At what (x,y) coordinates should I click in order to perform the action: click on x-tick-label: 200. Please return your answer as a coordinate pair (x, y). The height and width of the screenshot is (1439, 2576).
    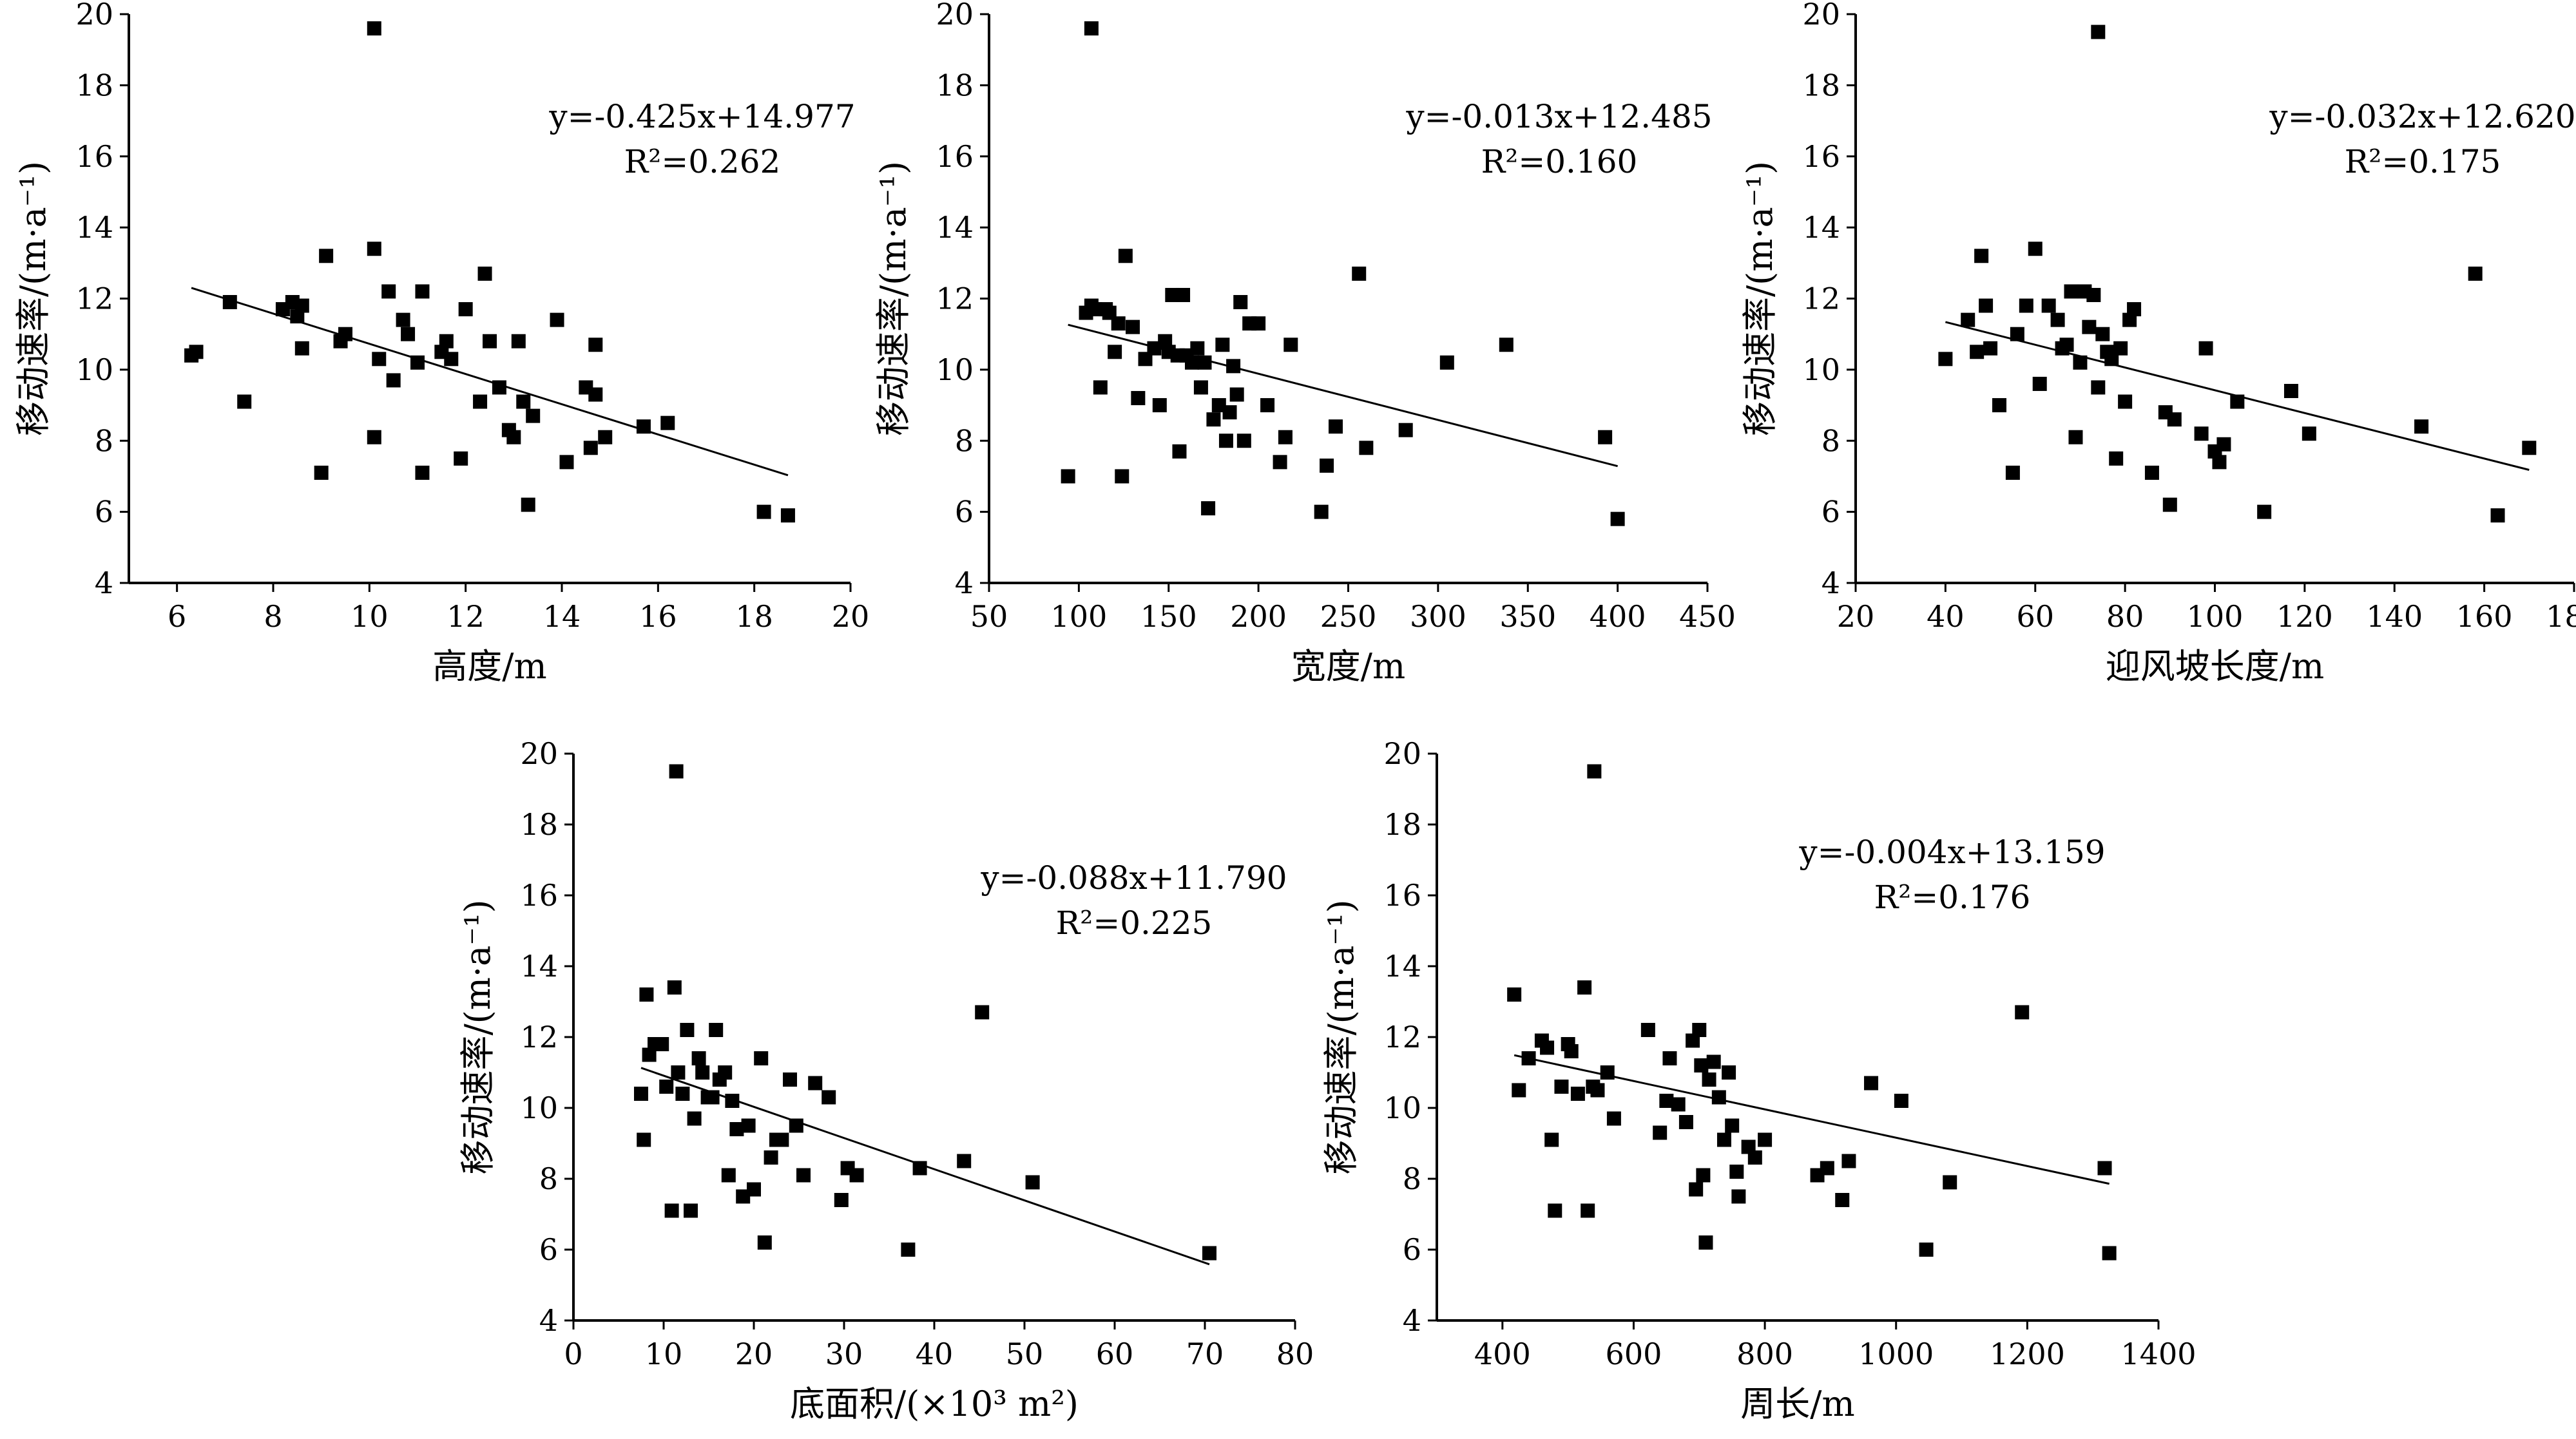
    Looking at the image, I should click on (1259, 616).